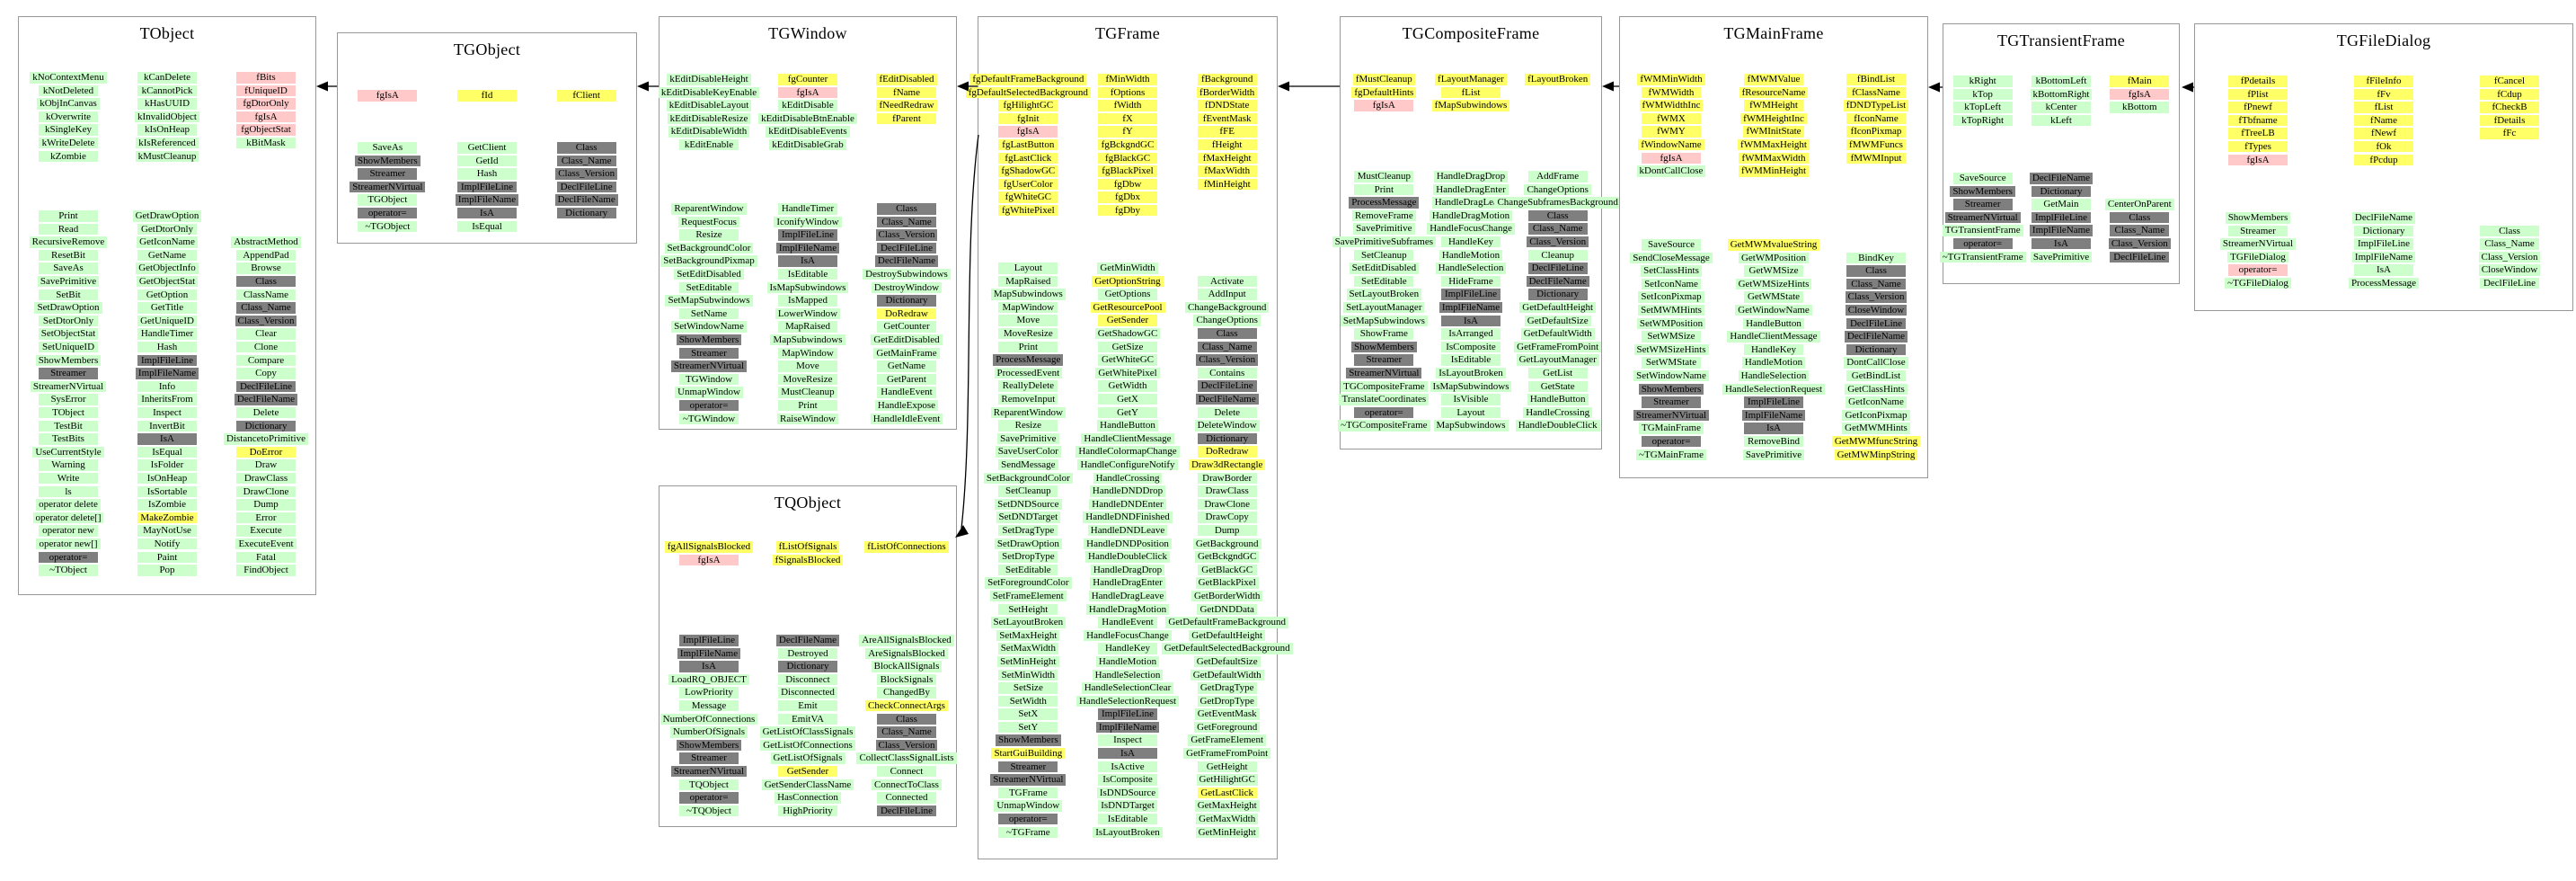  I want to click on method-aresignalsblocked: AreSignalsBlocked, so click(906, 654).